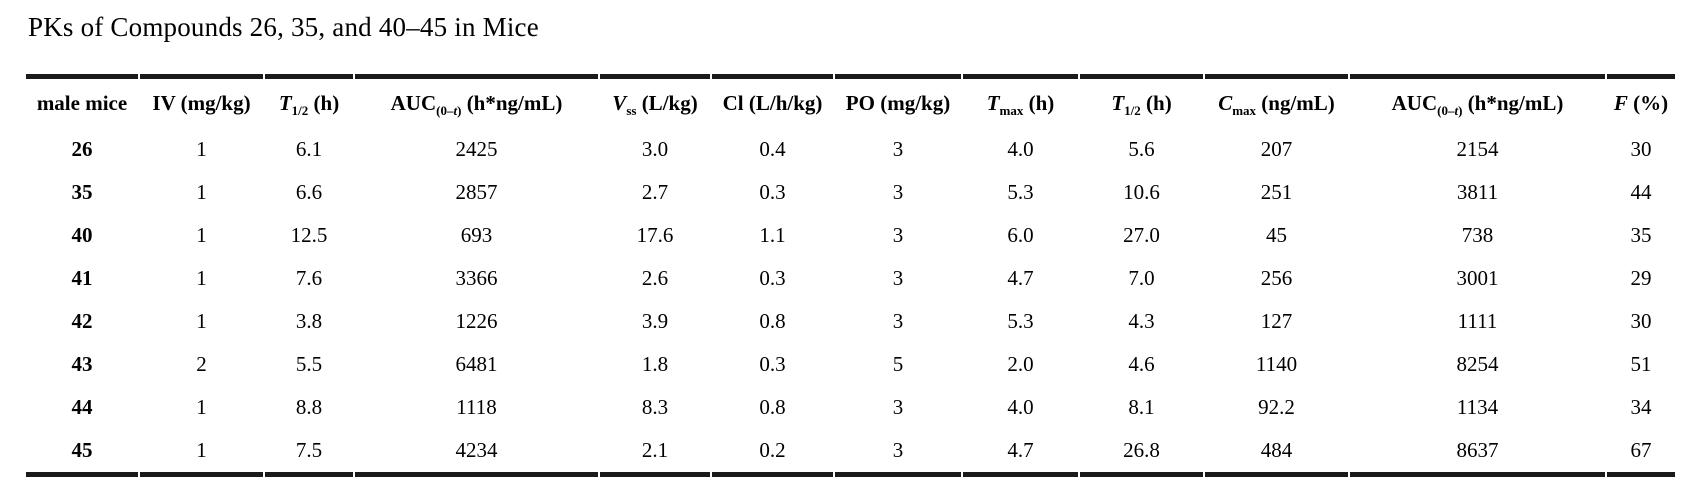  I want to click on value-cell-iv-t-half: 6.1, so click(309, 149).